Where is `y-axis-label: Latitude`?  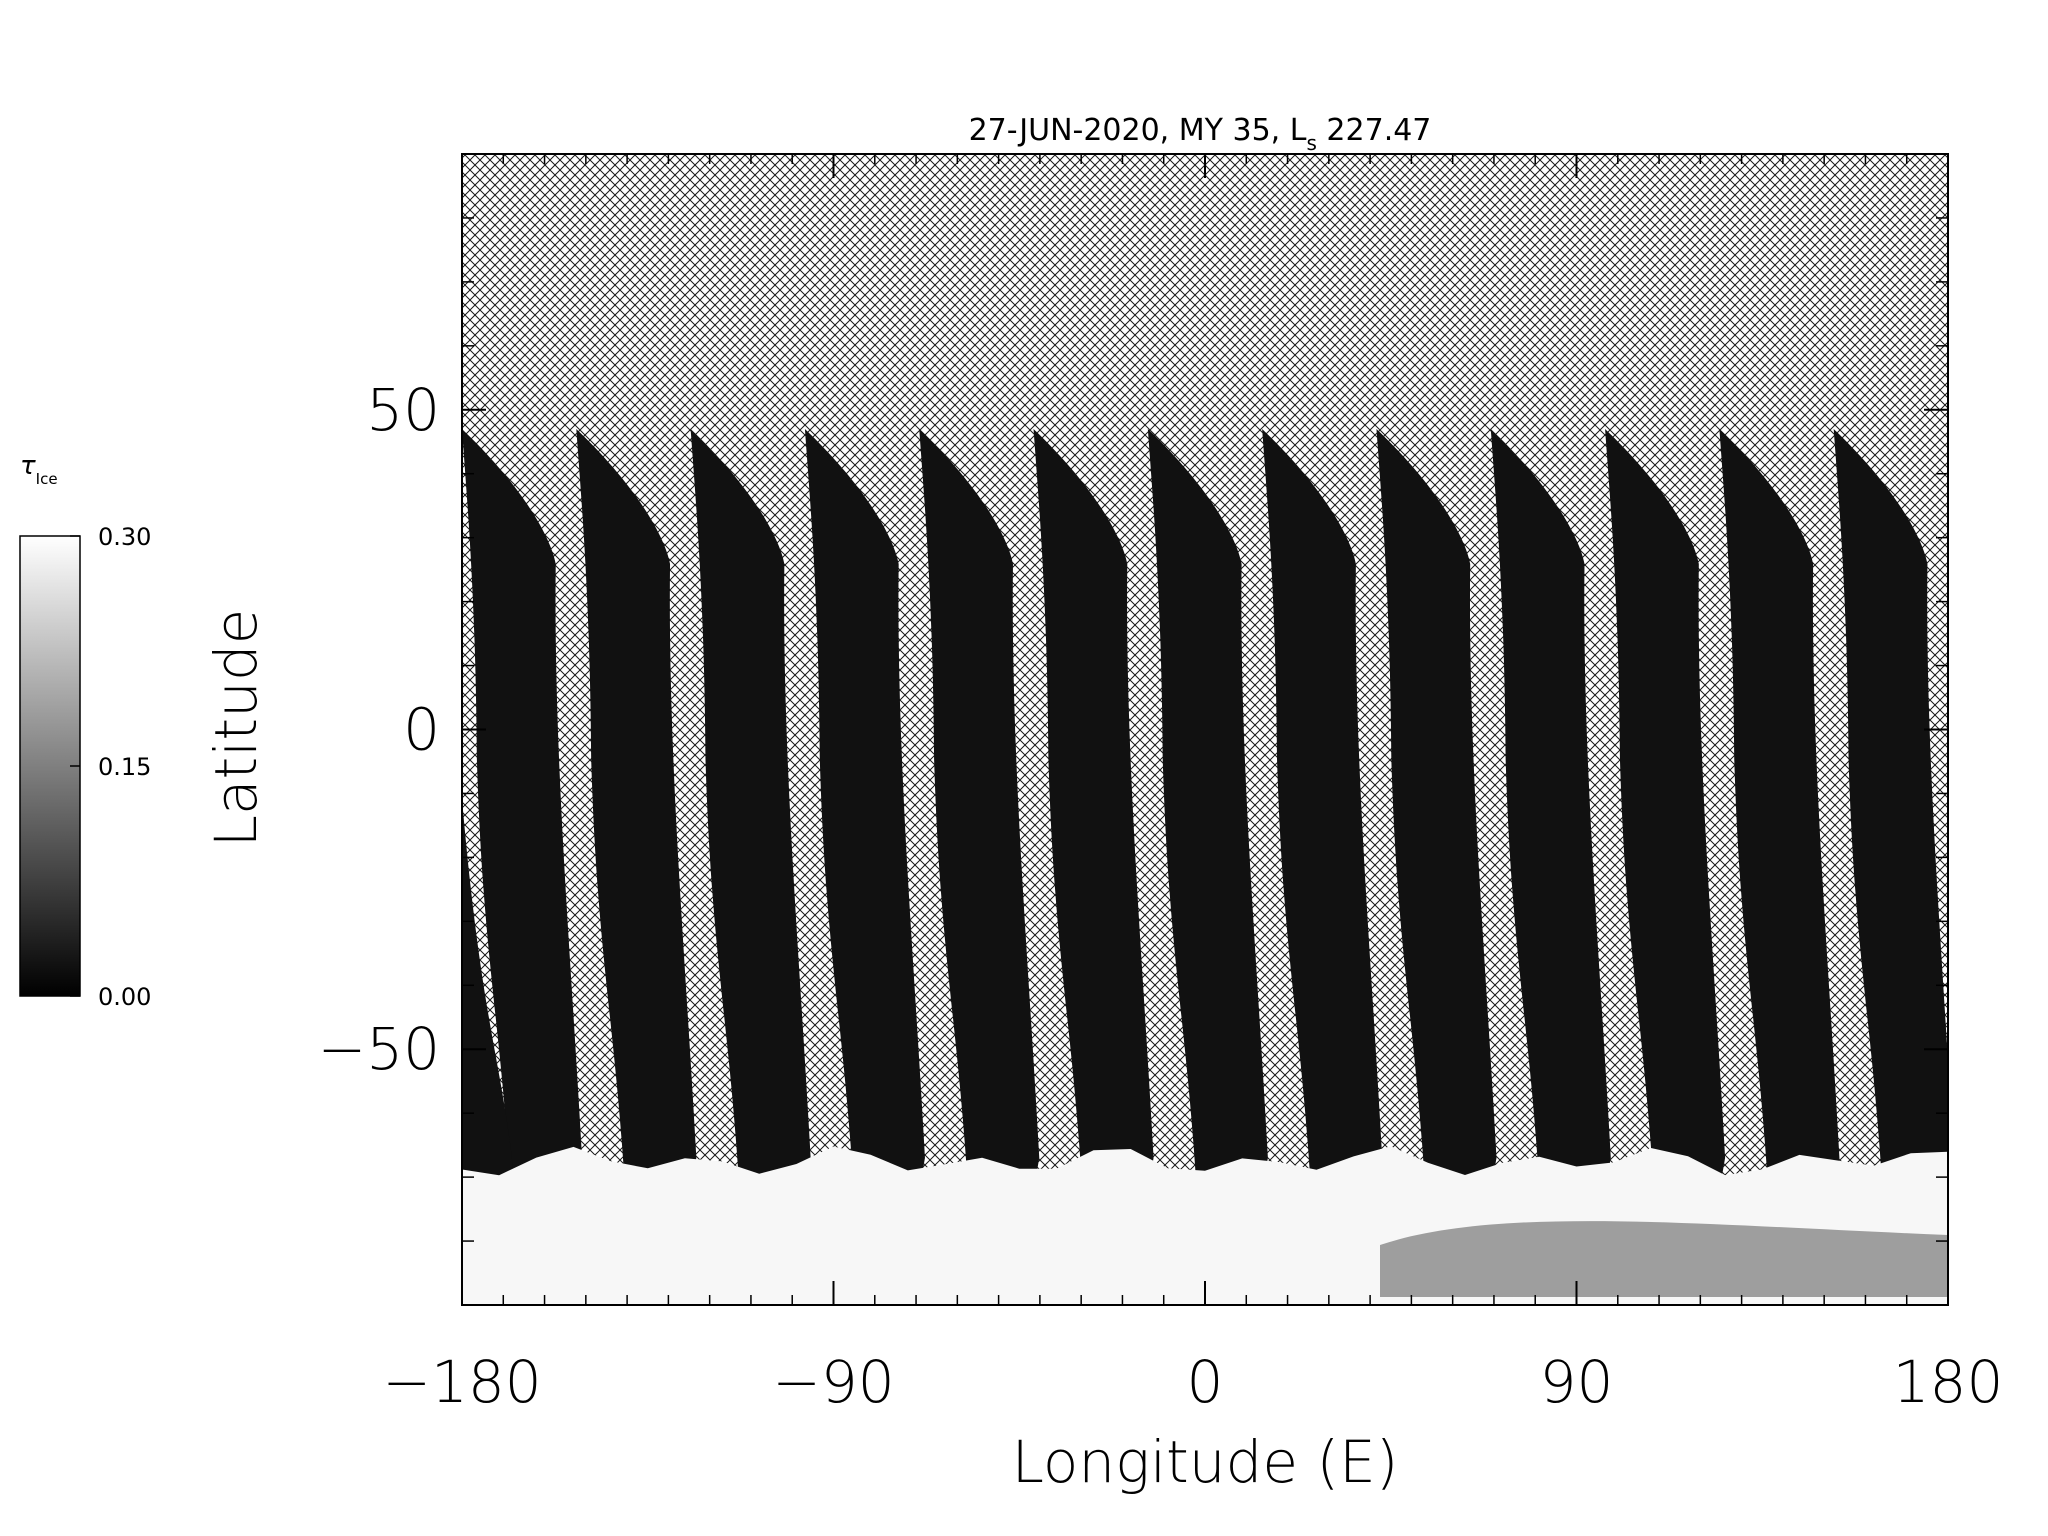 y-axis-label: Latitude is located at coordinates (236, 728).